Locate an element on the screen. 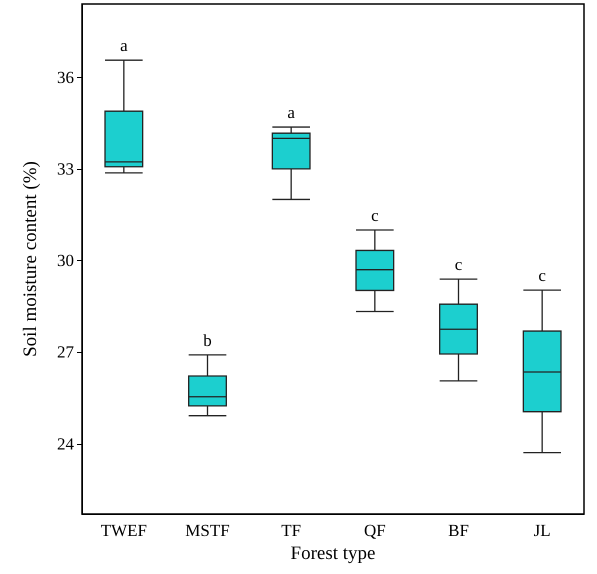 The height and width of the screenshot is (574, 597). x-tick-label: BF is located at coordinates (458, 530).